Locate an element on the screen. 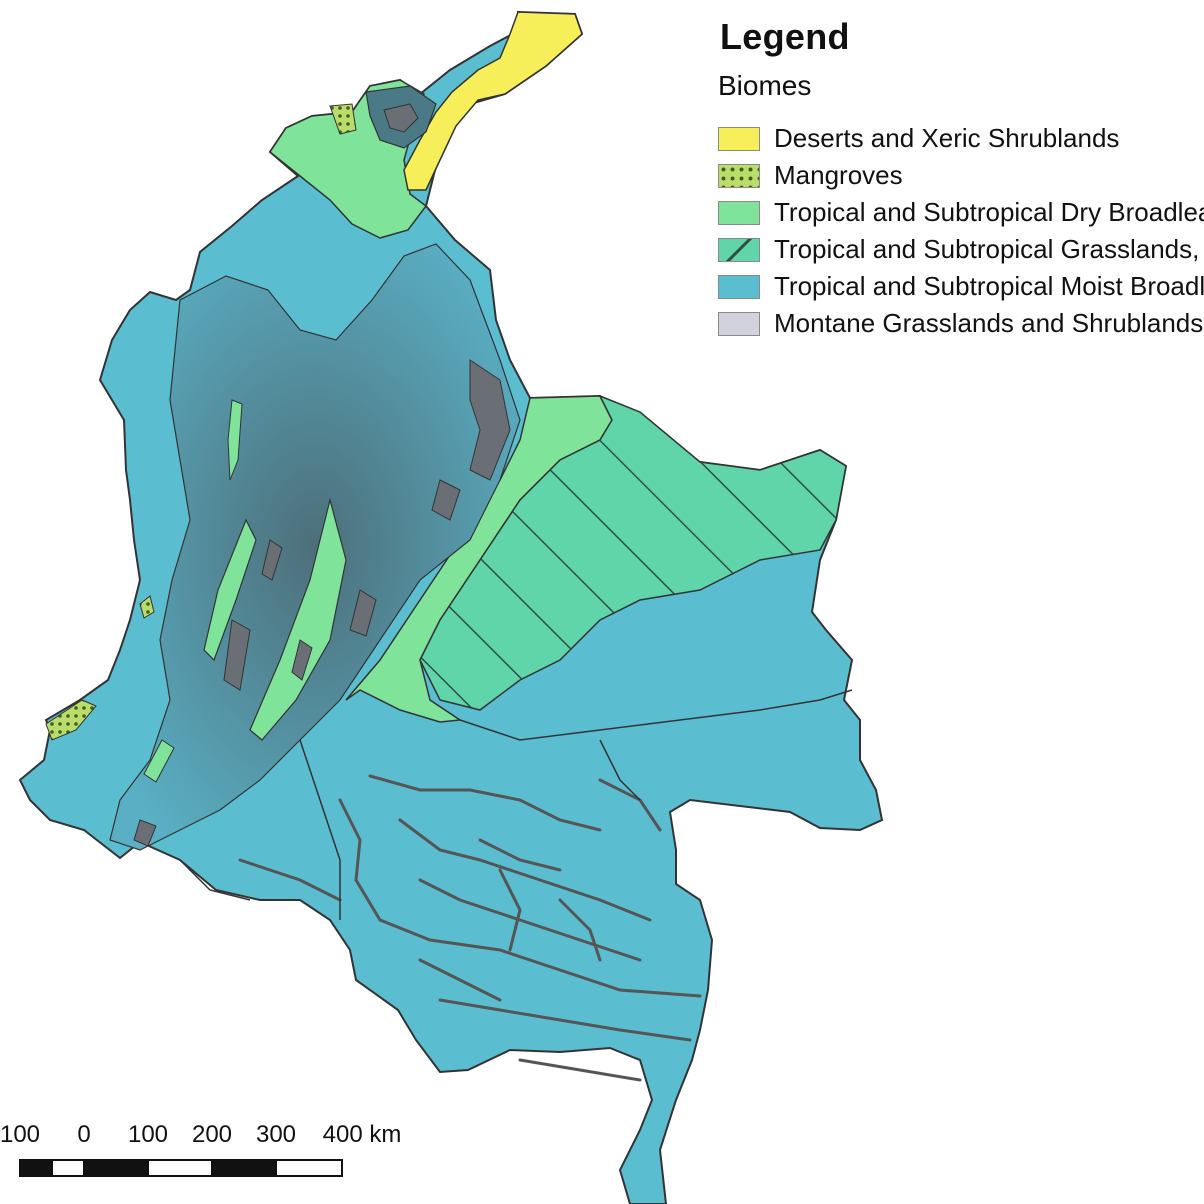 This screenshot has height=1204, width=1204. scale-bar-label: 200 is located at coordinates (212, 1134).